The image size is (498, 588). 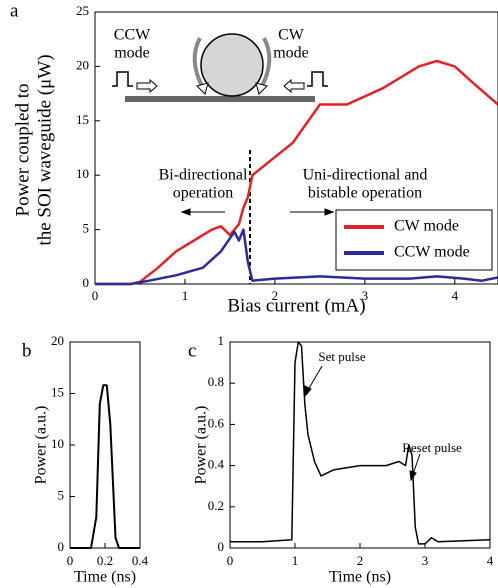 I want to click on y-tick-label: 1, so click(x=221, y=340).